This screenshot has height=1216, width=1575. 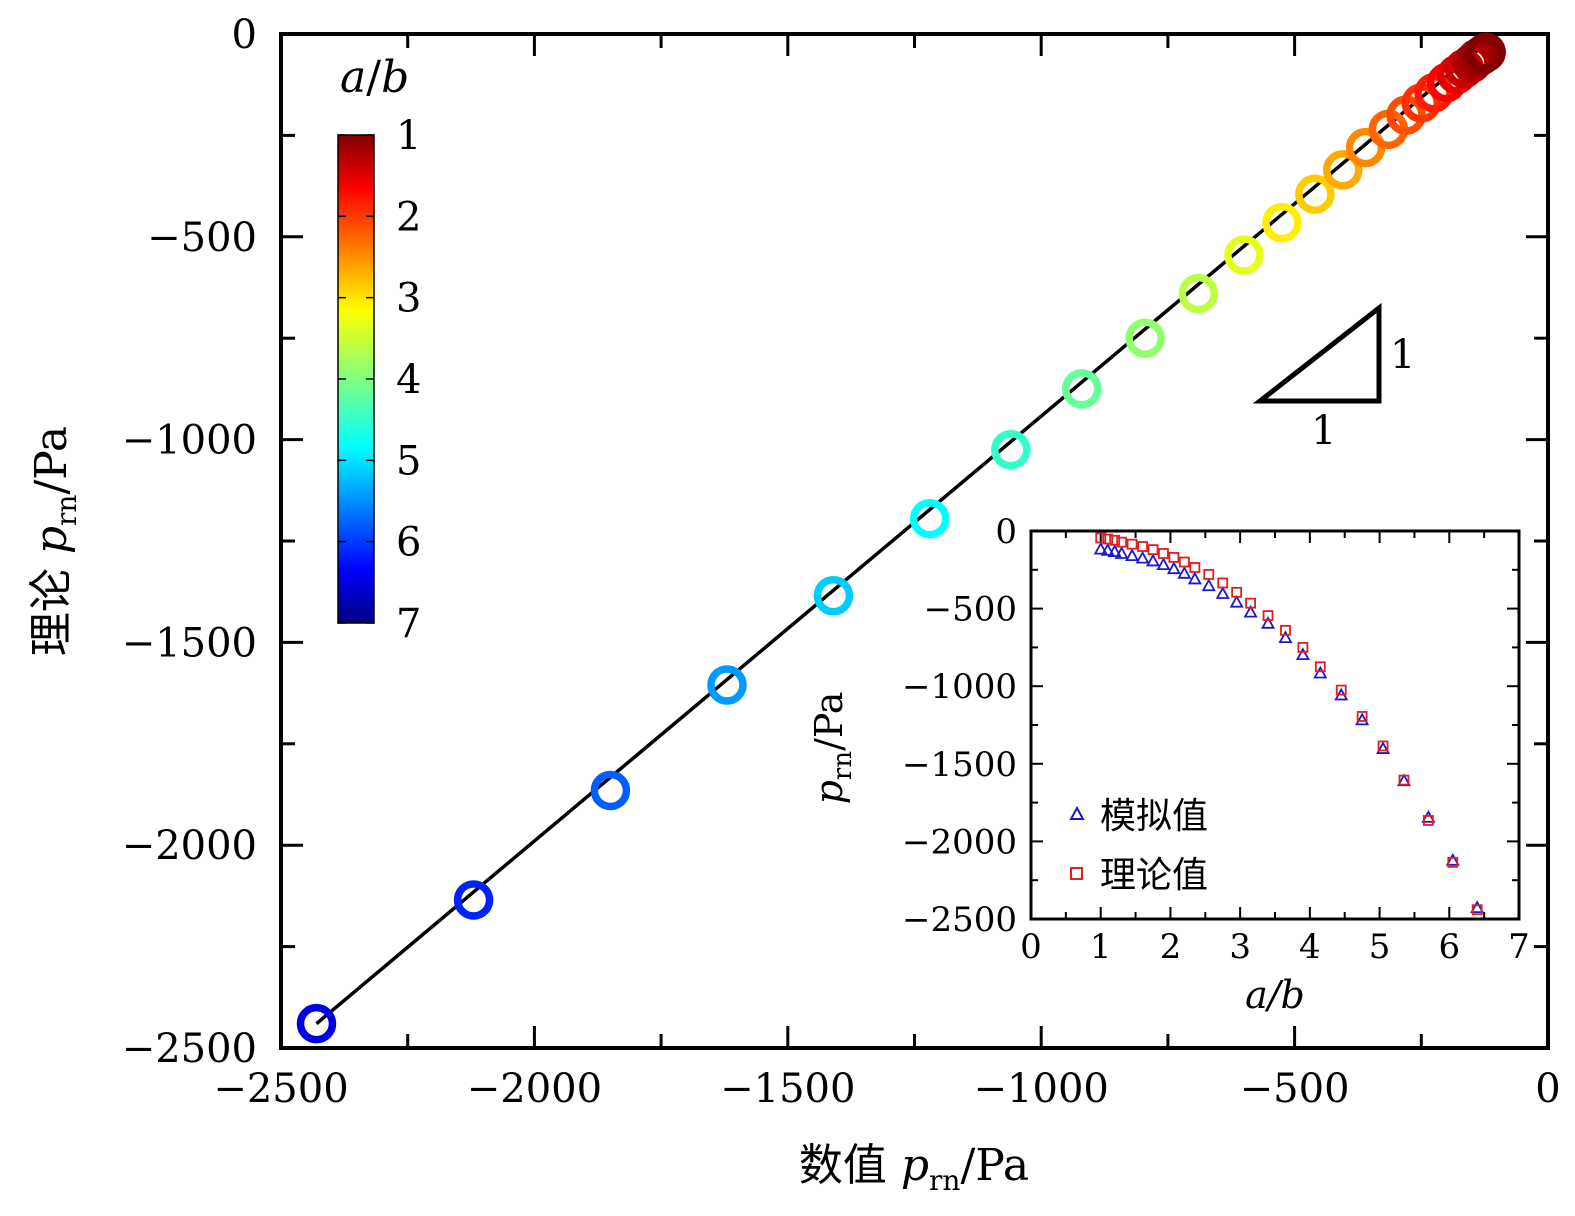 What do you see at coordinates (1449, 947) in the screenshot?
I see `inset-x-tick-label: 6` at bounding box center [1449, 947].